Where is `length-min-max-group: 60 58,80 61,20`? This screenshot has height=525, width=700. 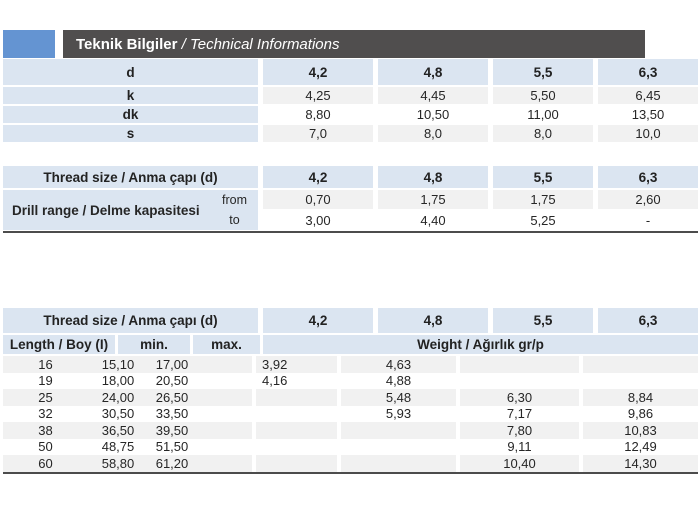
length-min-max-group: 60 58,80 61,20 is located at coordinates (127, 463).